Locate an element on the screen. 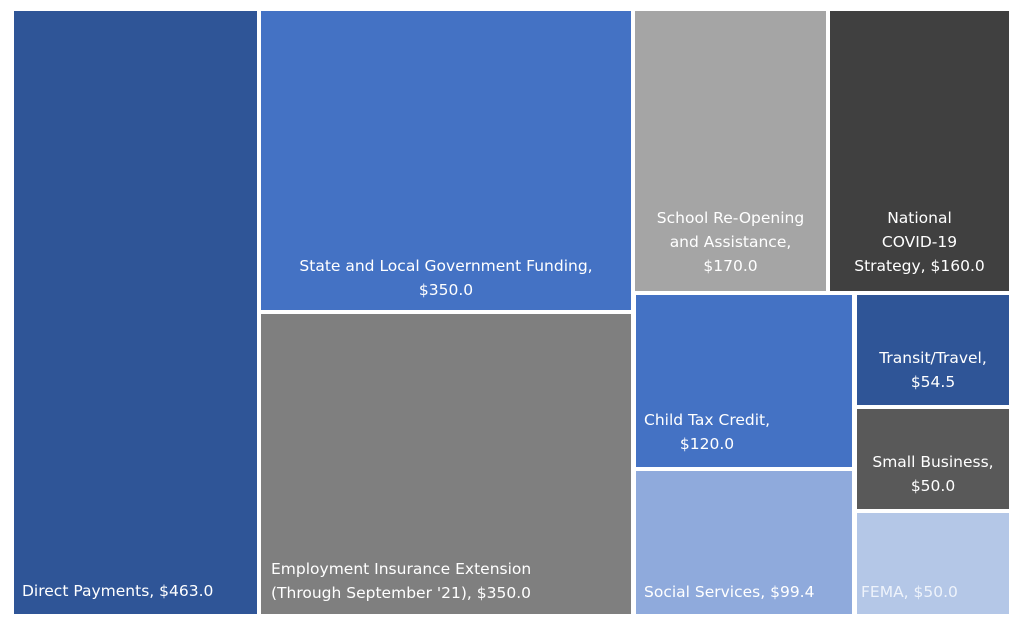 The width and height of the screenshot is (1024, 626). tile-label-line: Small Business, is located at coordinates (933, 462).